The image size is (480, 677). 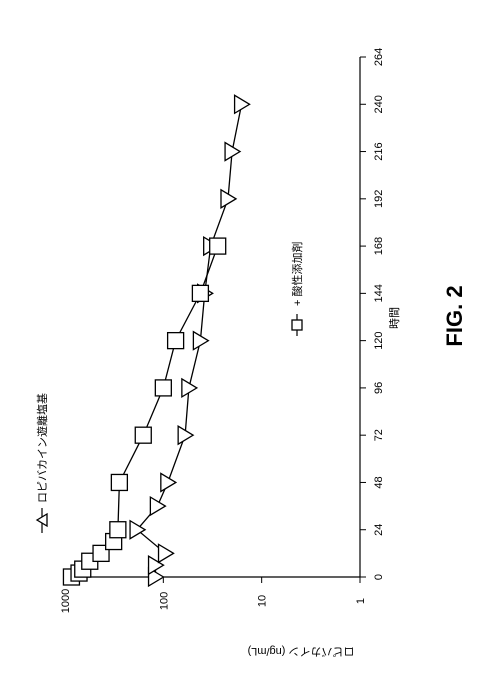 I want to click on y-tick-label: 1000, so click(x=66, y=601).